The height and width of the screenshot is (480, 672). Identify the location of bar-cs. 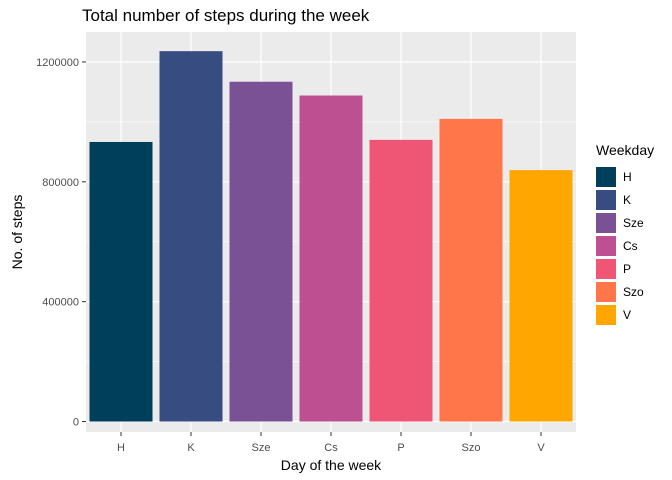
(331, 258).